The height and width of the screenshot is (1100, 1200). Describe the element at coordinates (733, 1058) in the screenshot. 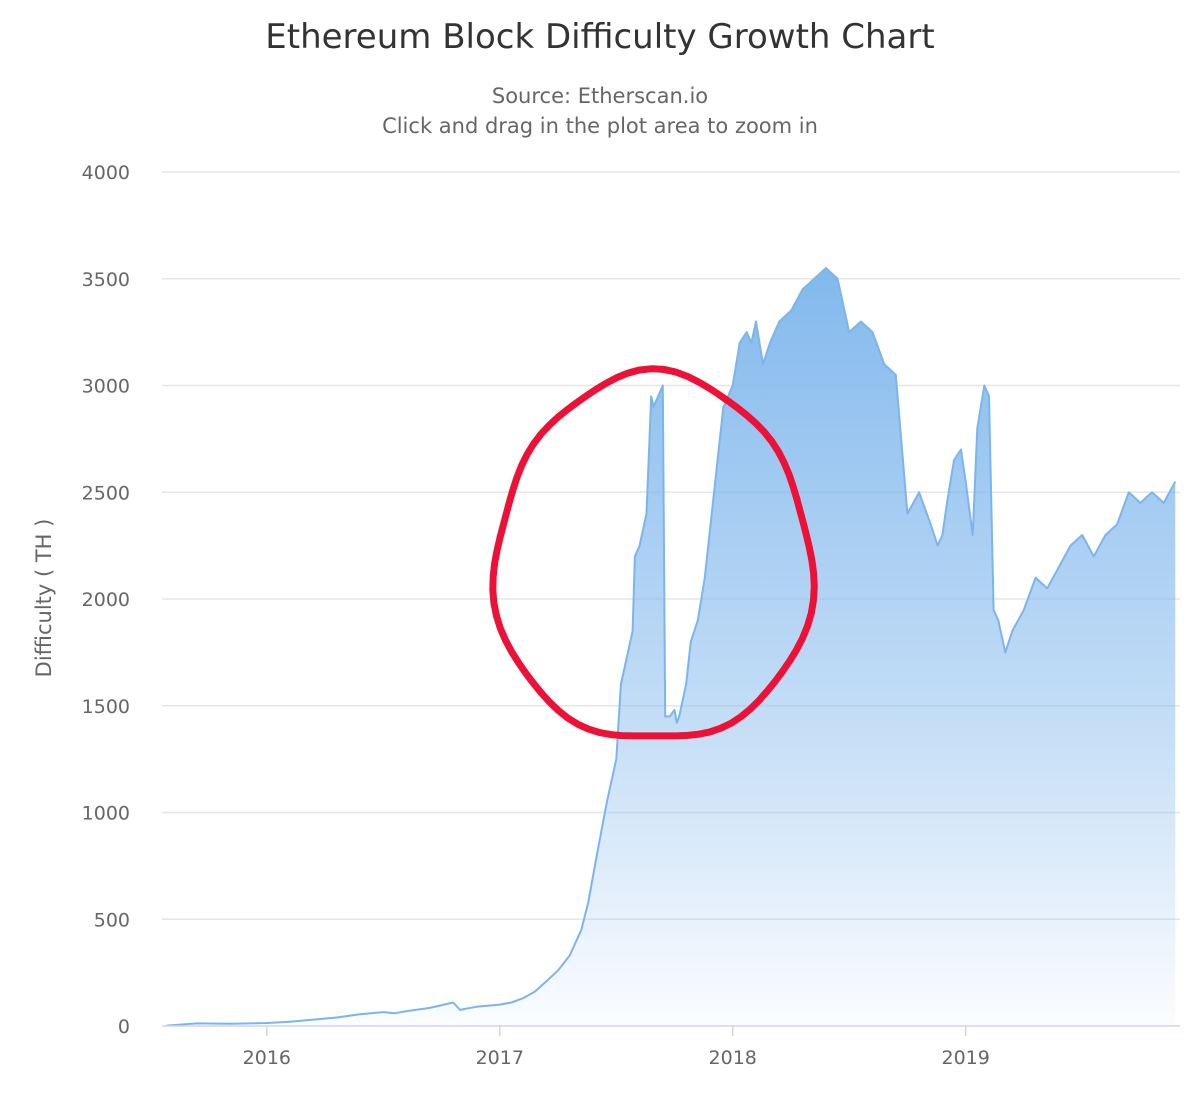

I see `x-tick-label-2018: 2018` at that location.